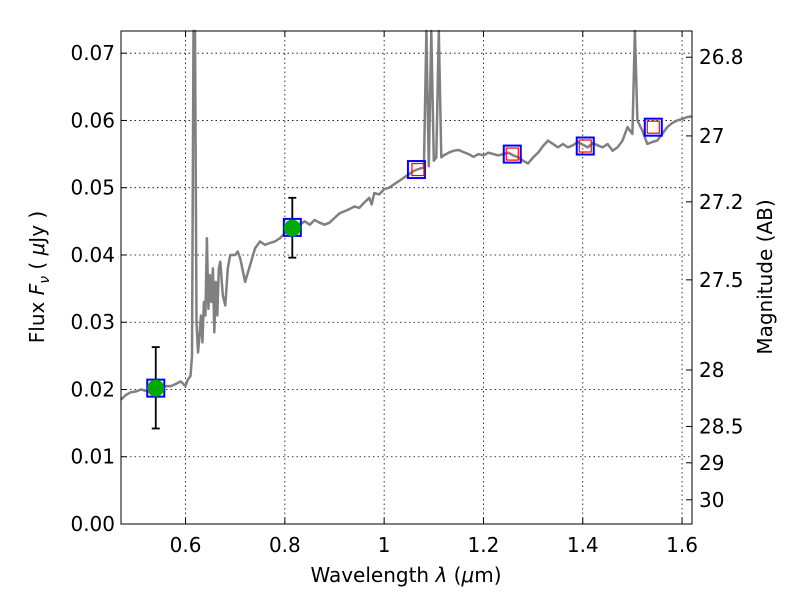  I want to click on y-tick-label: 0.05, so click(92, 188).